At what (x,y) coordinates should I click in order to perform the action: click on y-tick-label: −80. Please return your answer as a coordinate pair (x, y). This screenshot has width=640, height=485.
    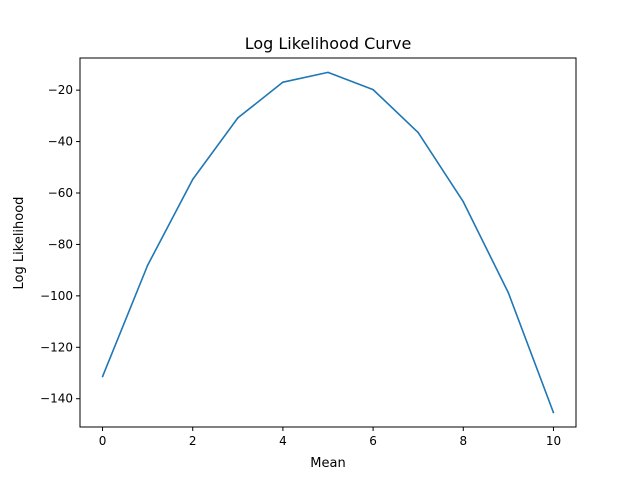
    Looking at the image, I should click on (60, 244).